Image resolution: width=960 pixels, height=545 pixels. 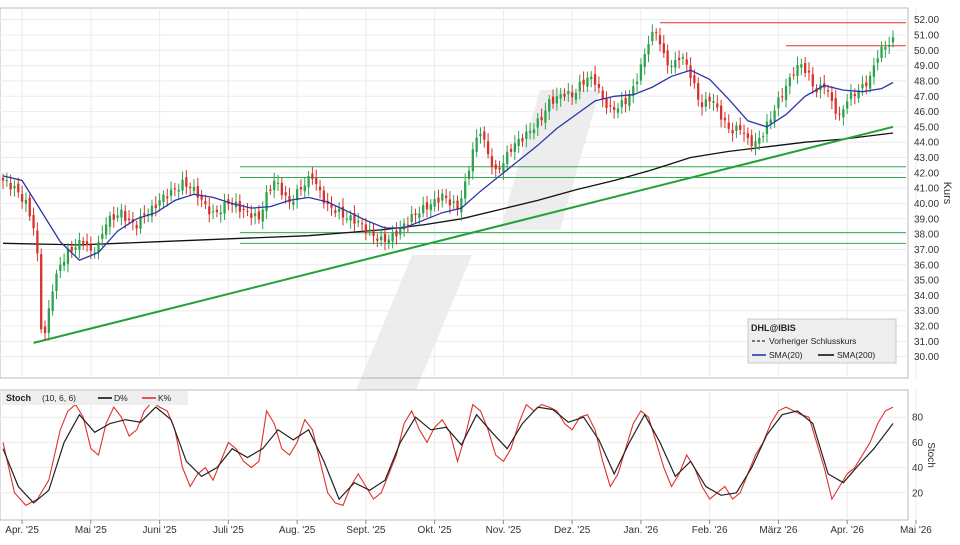 What do you see at coordinates (926, 219) in the screenshot?
I see `price-tick-label: 39.00` at bounding box center [926, 219].